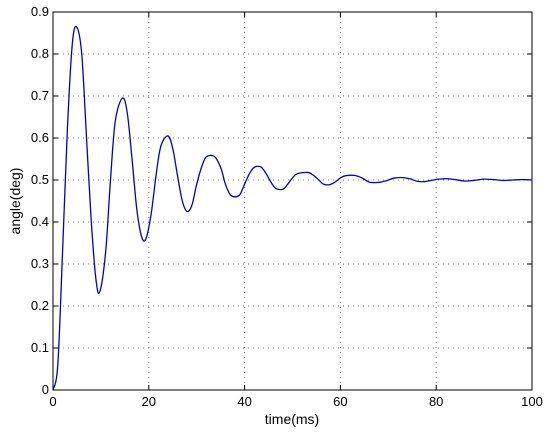 This screenshot has height=434, width=550. What do you see at coordinates (40, 221) in the screenshot?
I see `y-tick-label: 0.4` at bounding box center [40, 221].